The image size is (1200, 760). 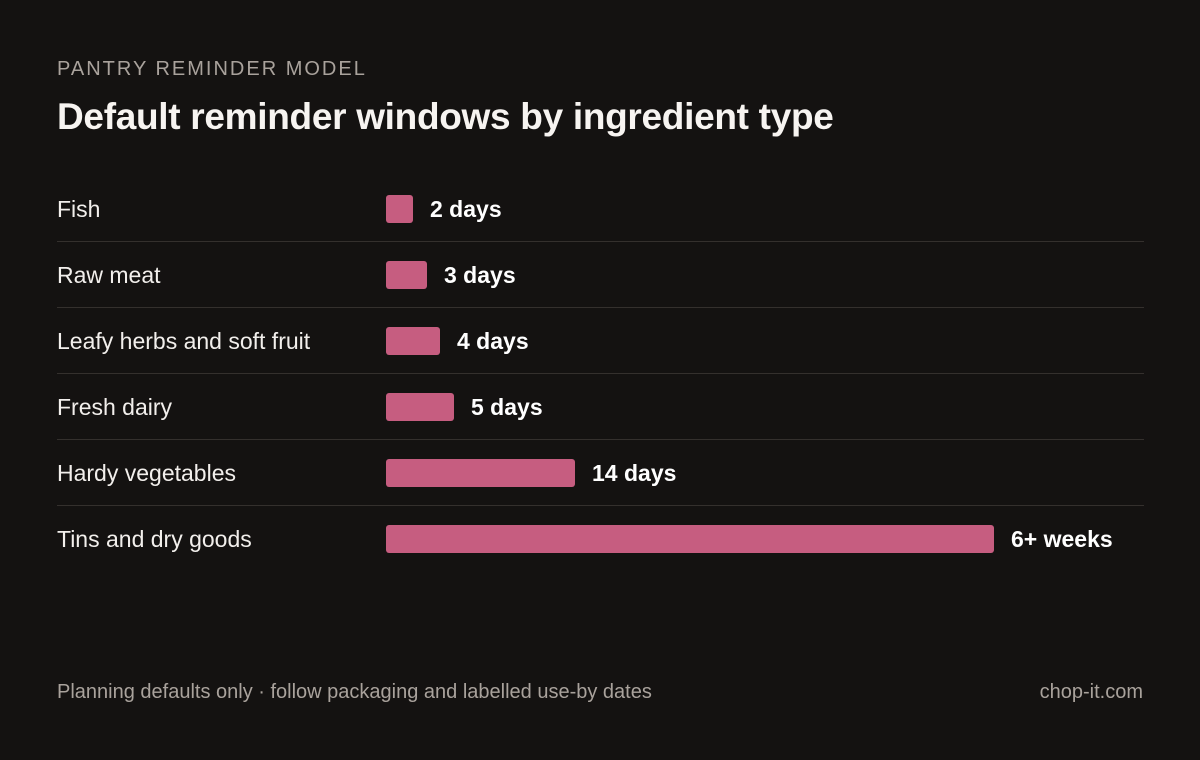 I want to click on chart-row: Raw meat 3 days, so click(x=600, y=275).